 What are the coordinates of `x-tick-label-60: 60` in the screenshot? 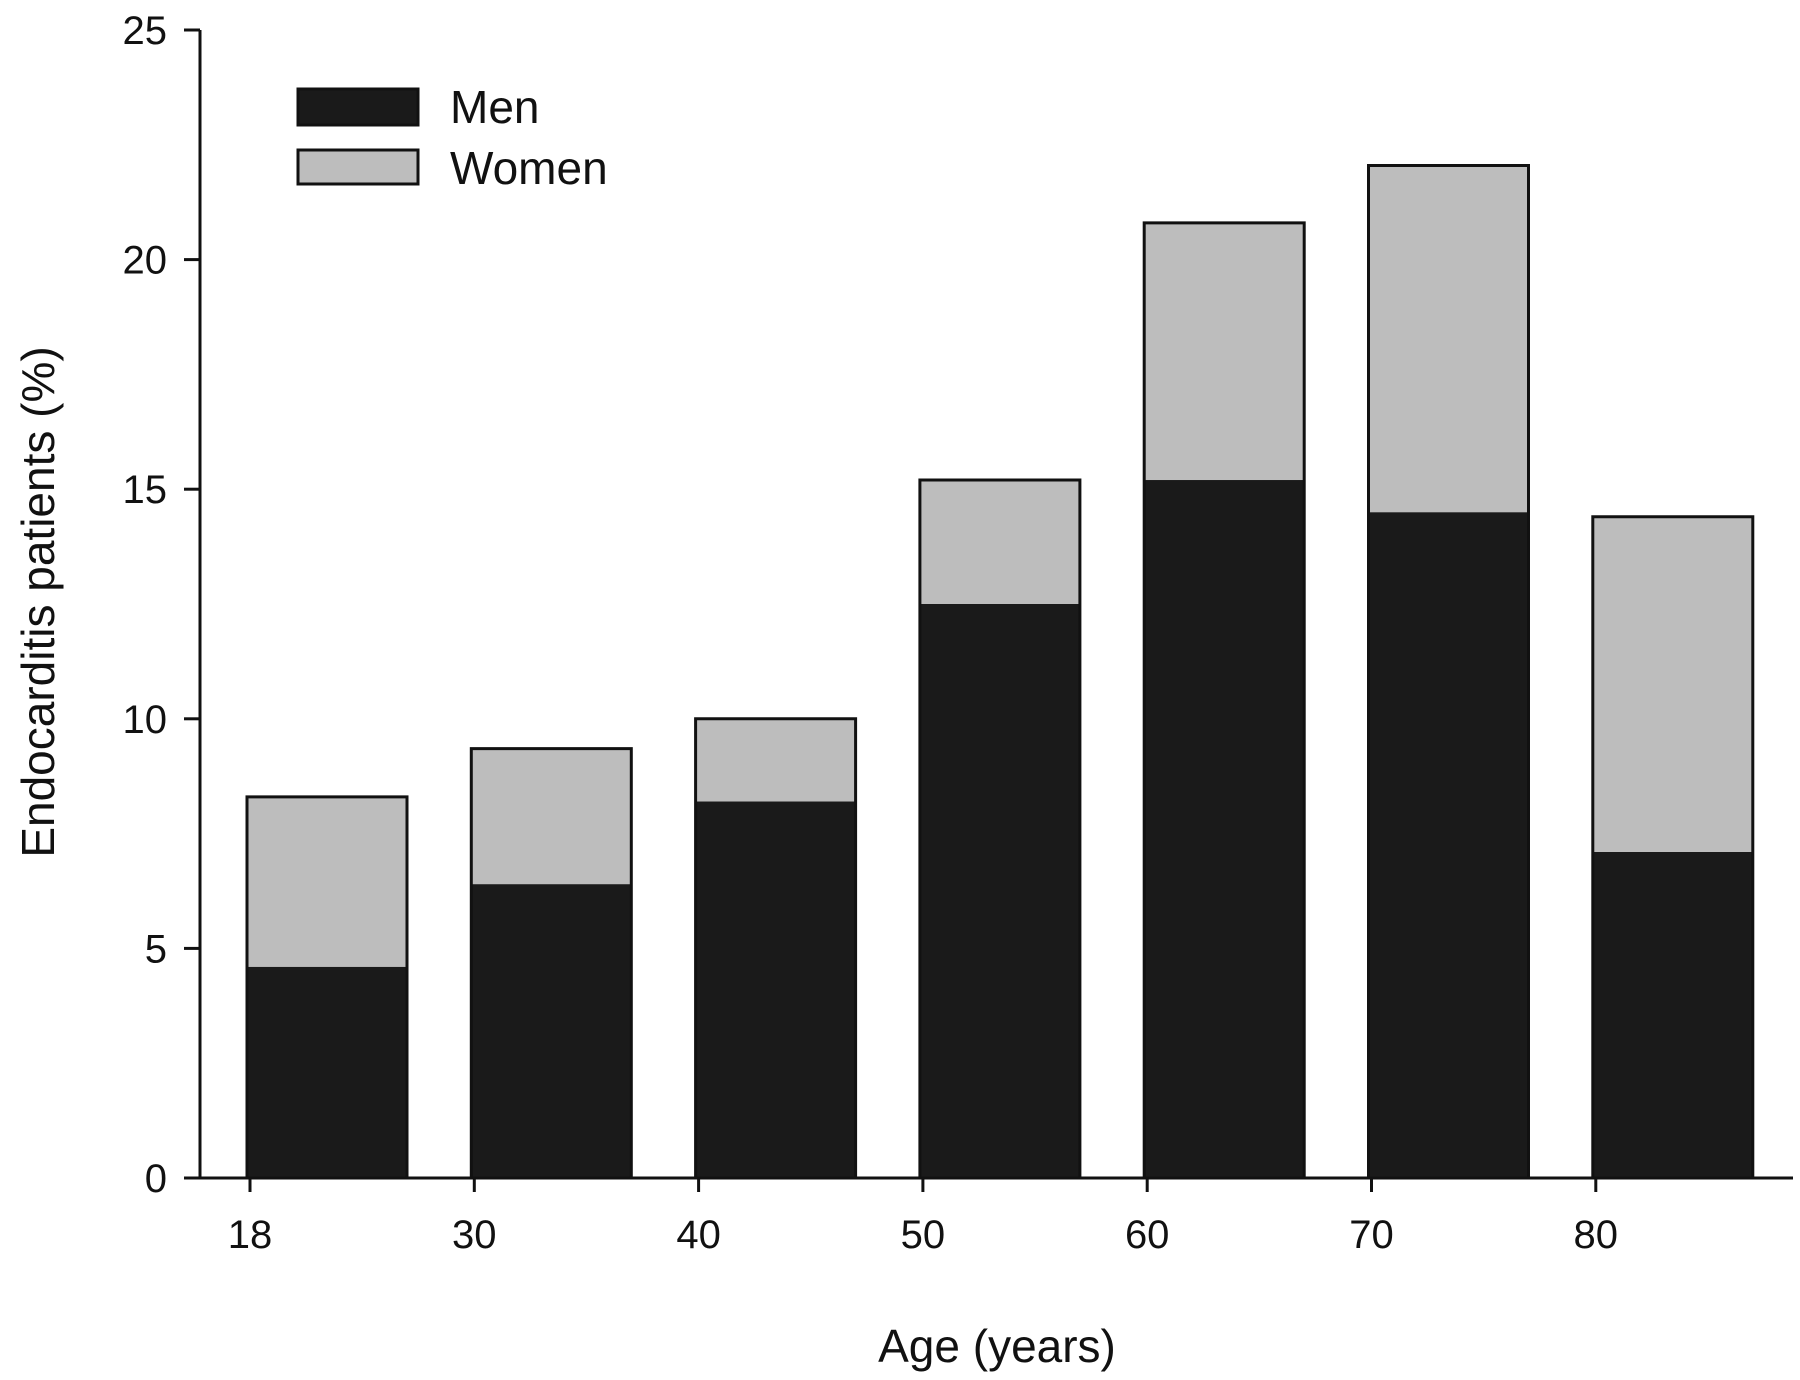 It's located at (1147, 1235).